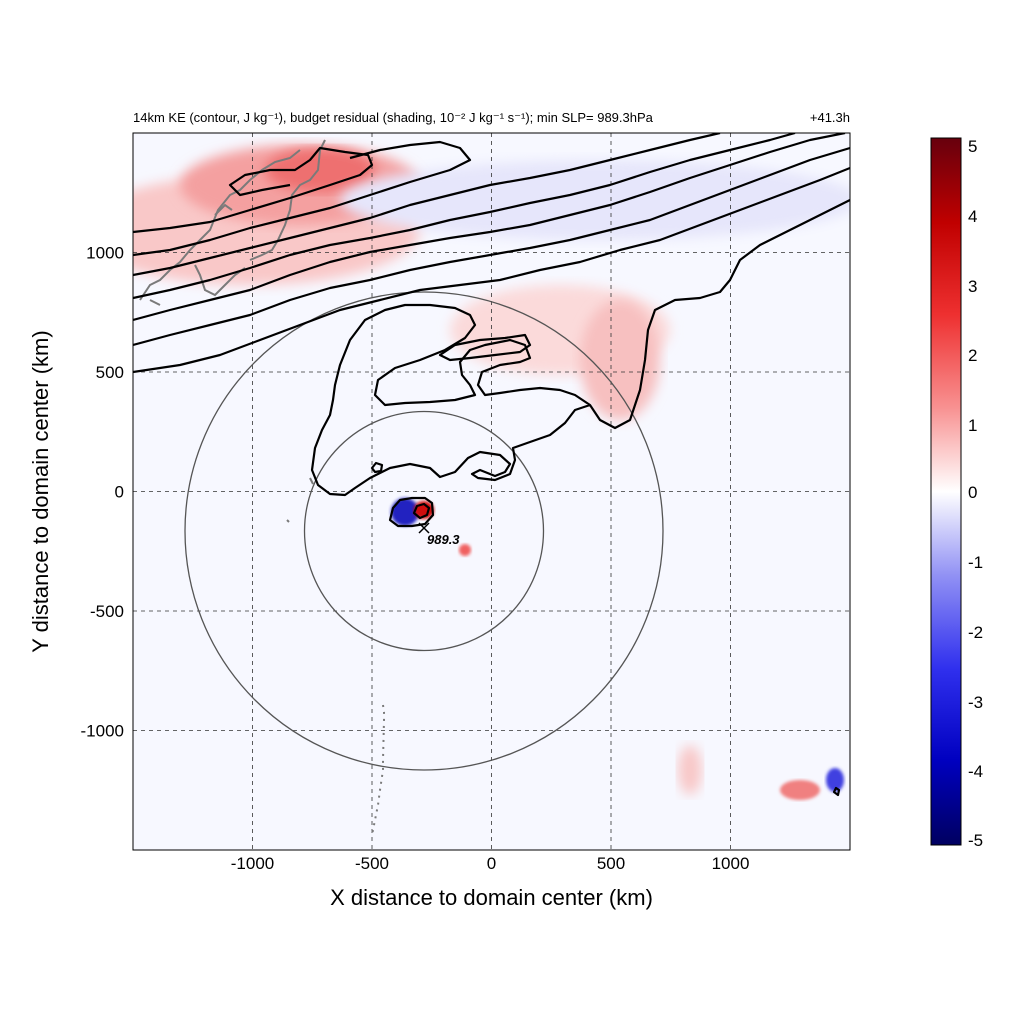 This screenshot has height=1024, width=1024. What do you see at coordinates (105, 253) in the screenshot?
I see `y-tick-label: 1000` at bounding box center [105, 253].